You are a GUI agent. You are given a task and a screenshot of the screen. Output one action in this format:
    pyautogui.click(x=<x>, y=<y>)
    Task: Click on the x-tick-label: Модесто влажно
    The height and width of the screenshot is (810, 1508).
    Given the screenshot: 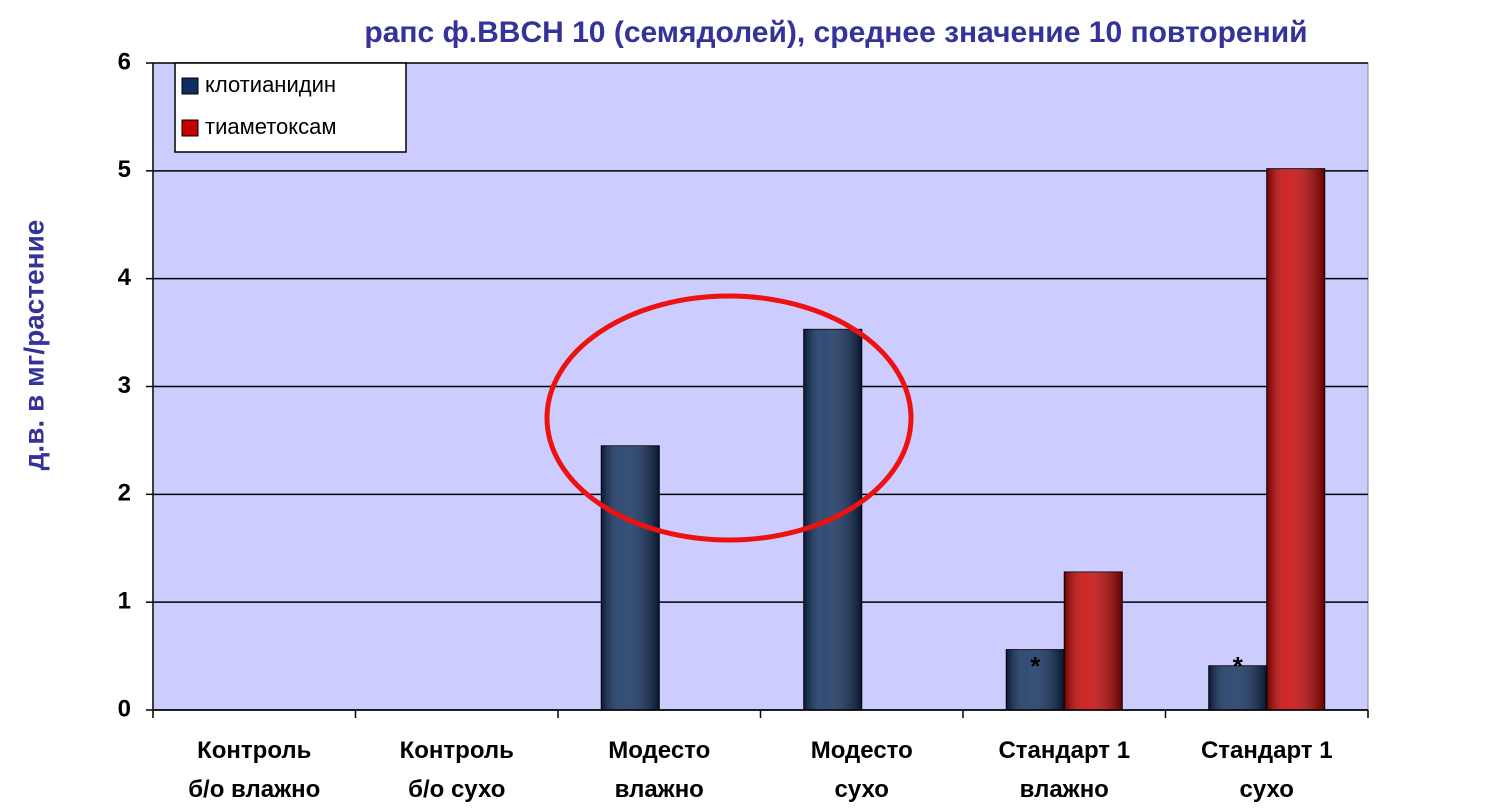 What is the action you would take?
    pyautogui.click(x=659, y=770)
    